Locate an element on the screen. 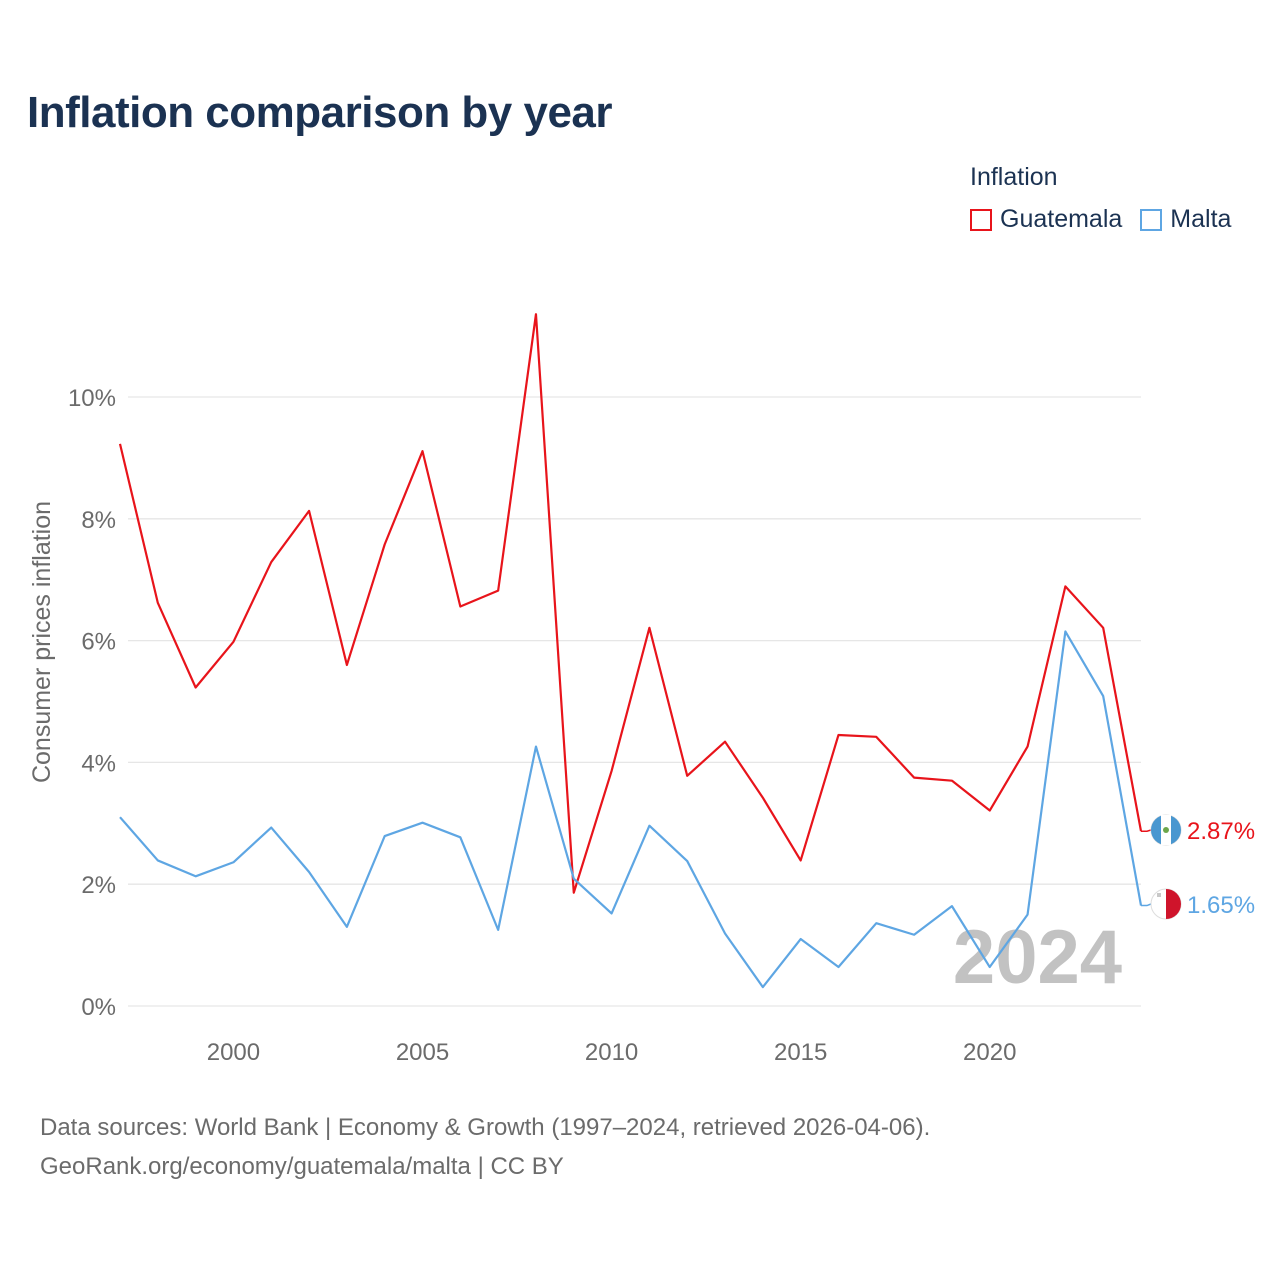  y-axis-ticks: 0% 2% 4% 6% 8% 10% is located at coordinates (92, 703).